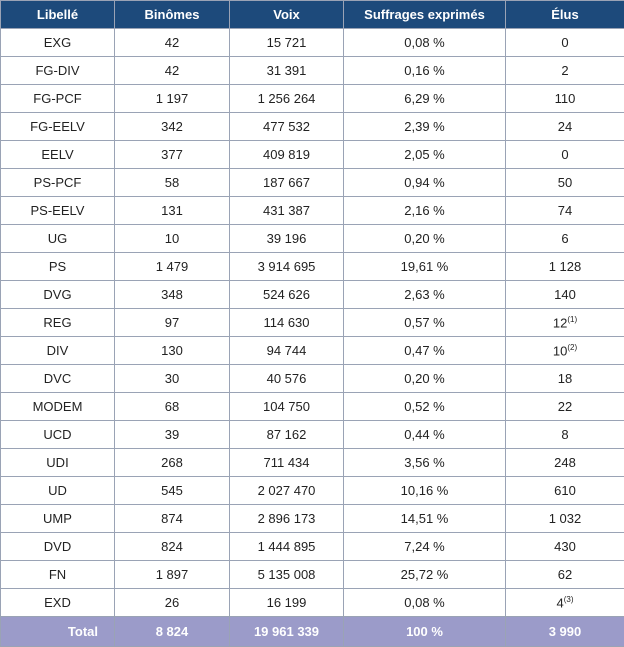  I want to click on row: PS-PCF 58 187 667 0,94 % 50, so click(312, 182).